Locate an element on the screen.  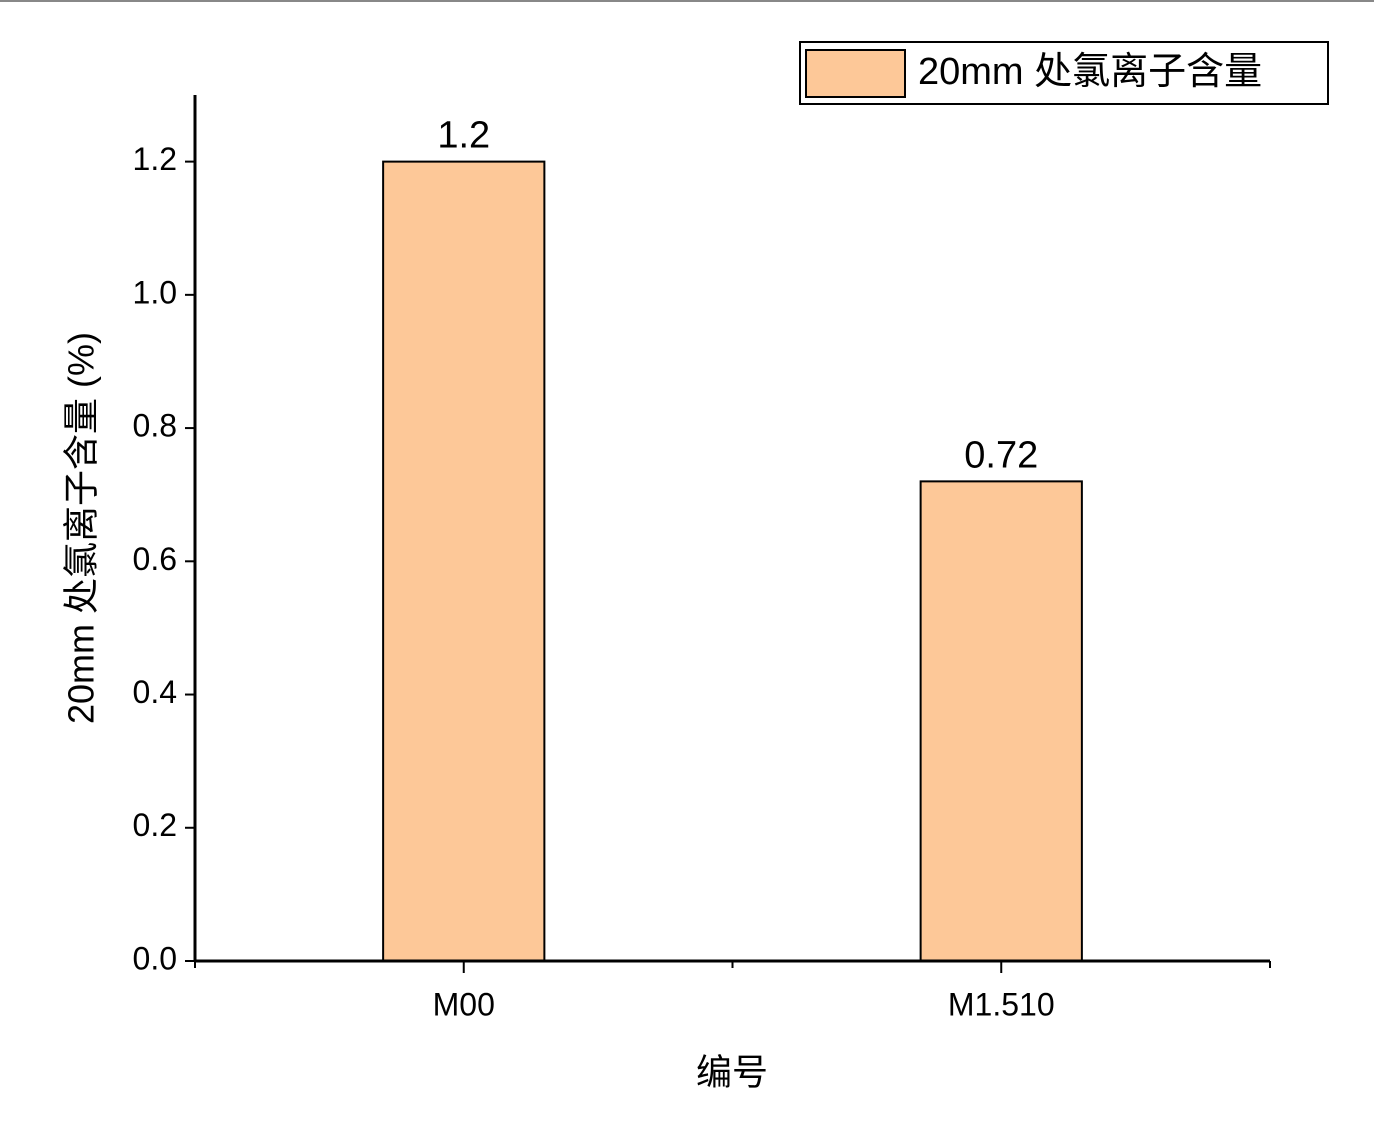
y-tick-label: 0.4 is located at coordinates (155, 692).